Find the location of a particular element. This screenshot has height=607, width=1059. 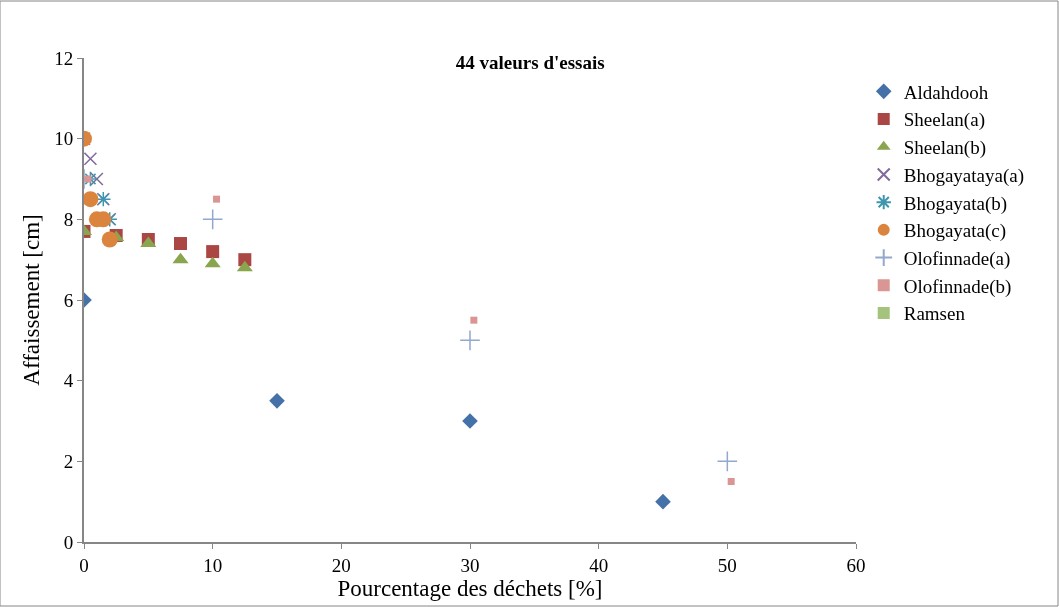

y-tick-label: 8 is located at coordinates (68, 219).